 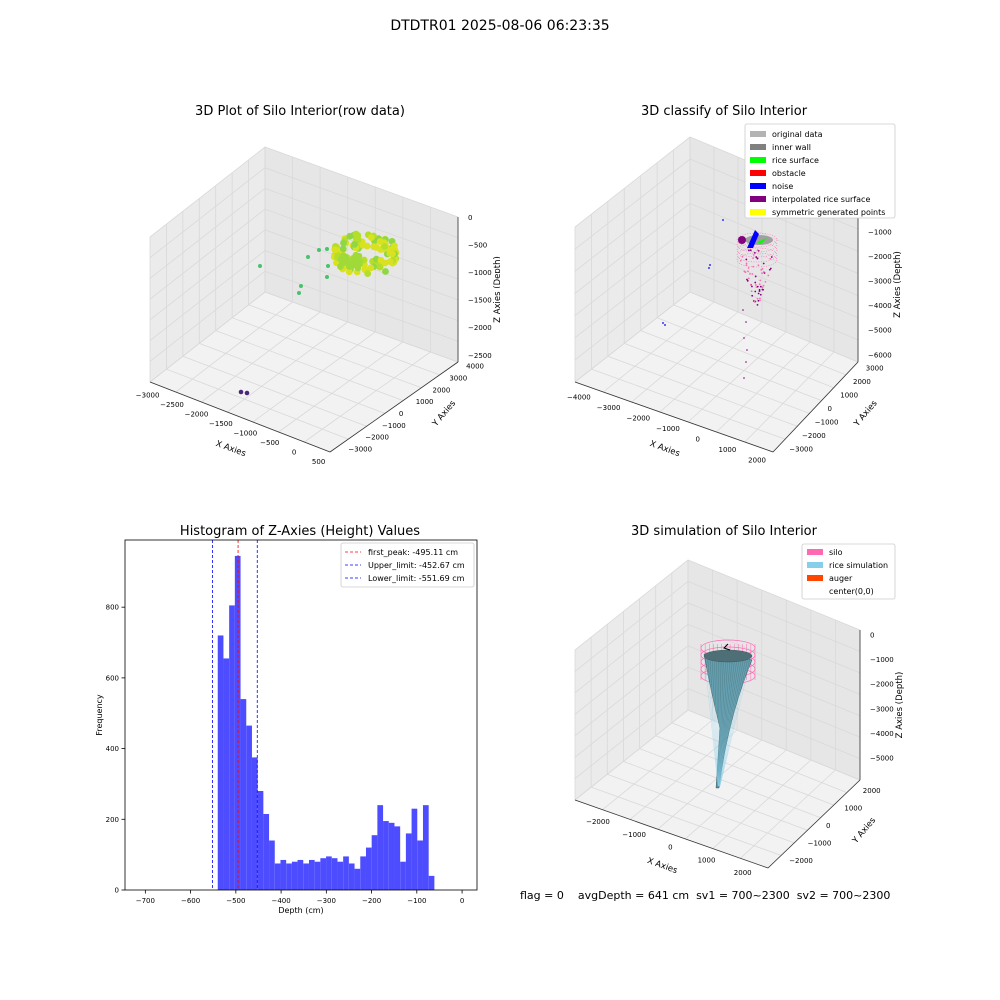 What do you see at coordinates (542, 895) in the screenshot?
I see `flag-text: flag = 0` at bounding box center [542, 895].